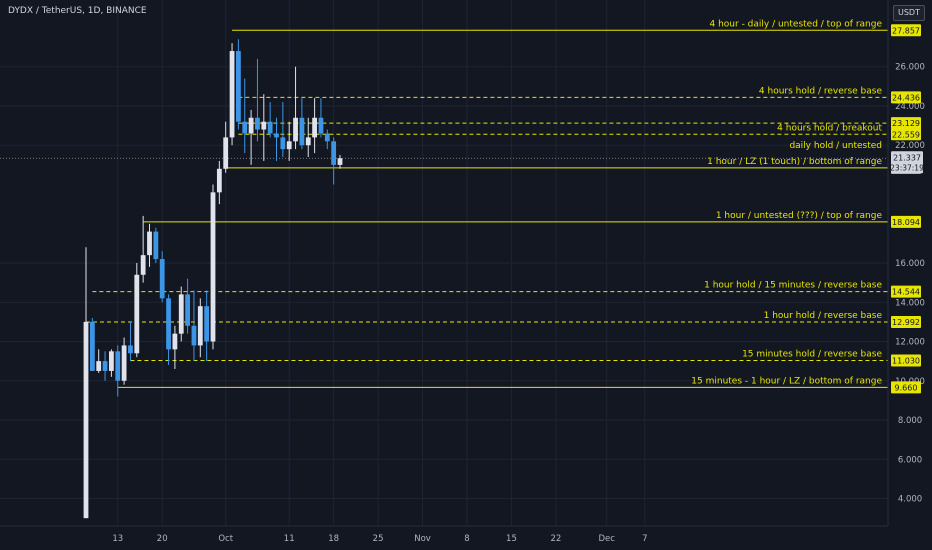 This screenshot has width=932, height=550. I want to click on level-note: 15 minutes hold / reverse base, so click(812, 355).